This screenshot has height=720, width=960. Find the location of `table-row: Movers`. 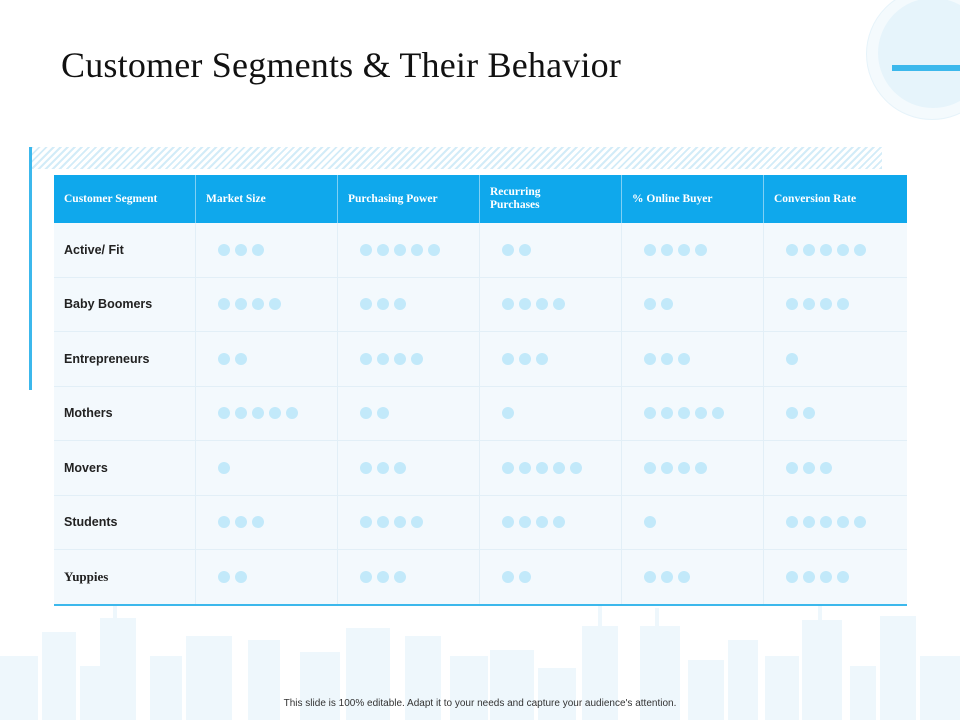

table-row: Movers is located at coordinates (480, 468).